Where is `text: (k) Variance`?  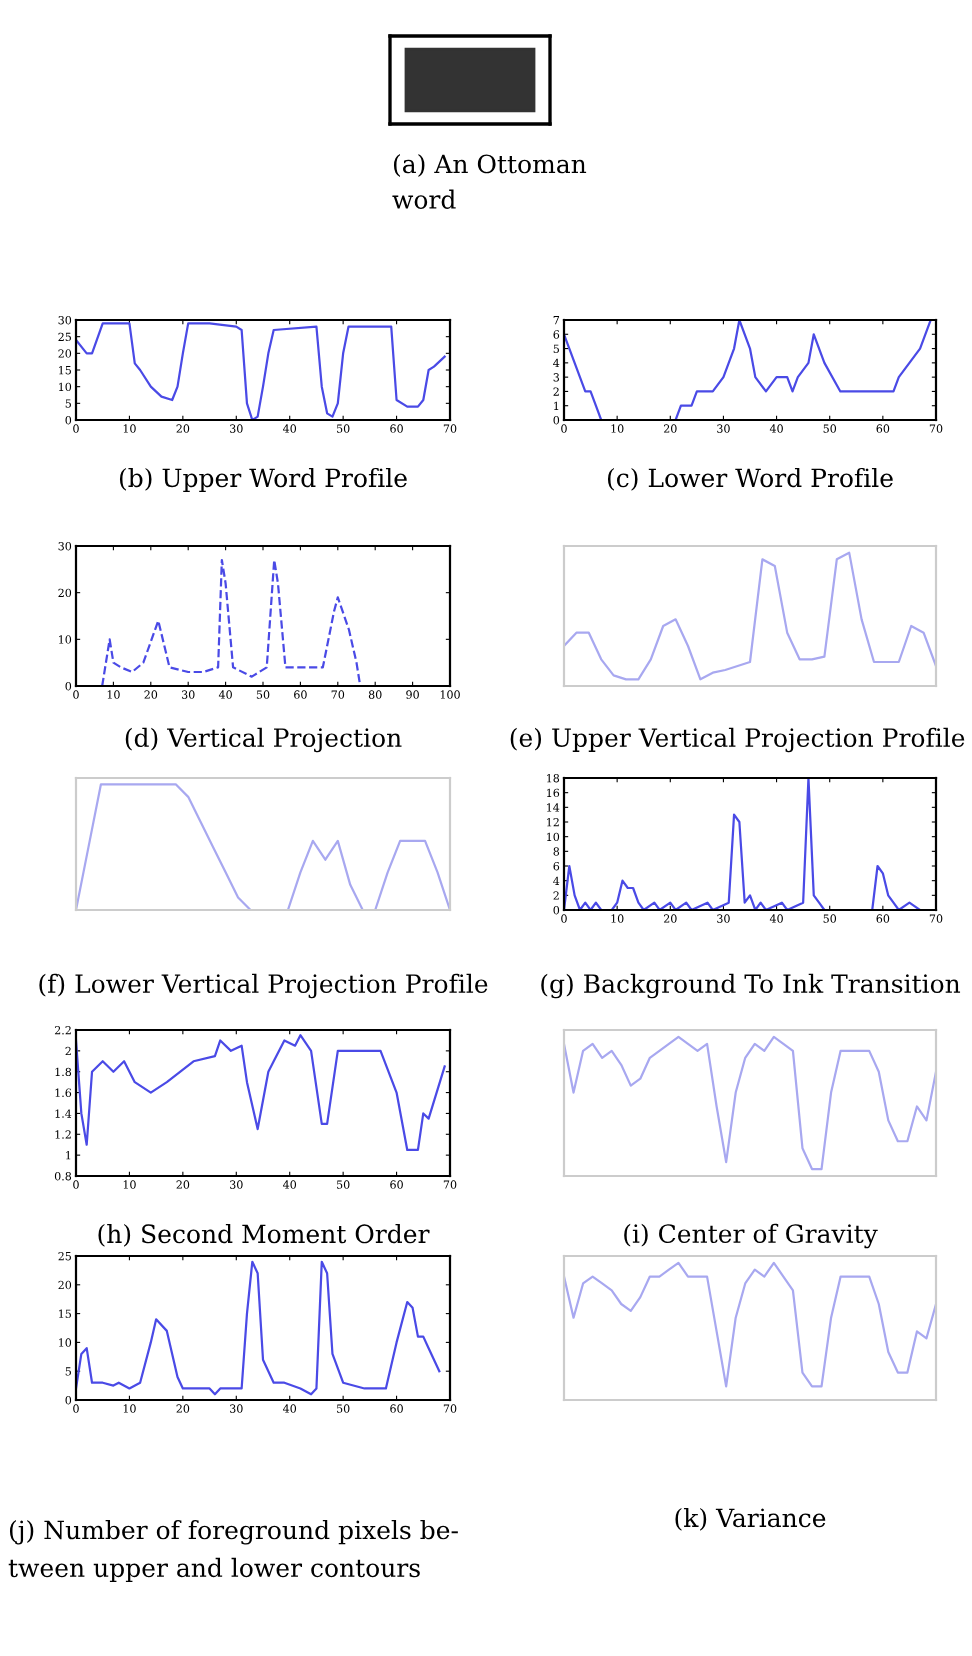 text: (k) Variance is located at coordinates (750, 1519).